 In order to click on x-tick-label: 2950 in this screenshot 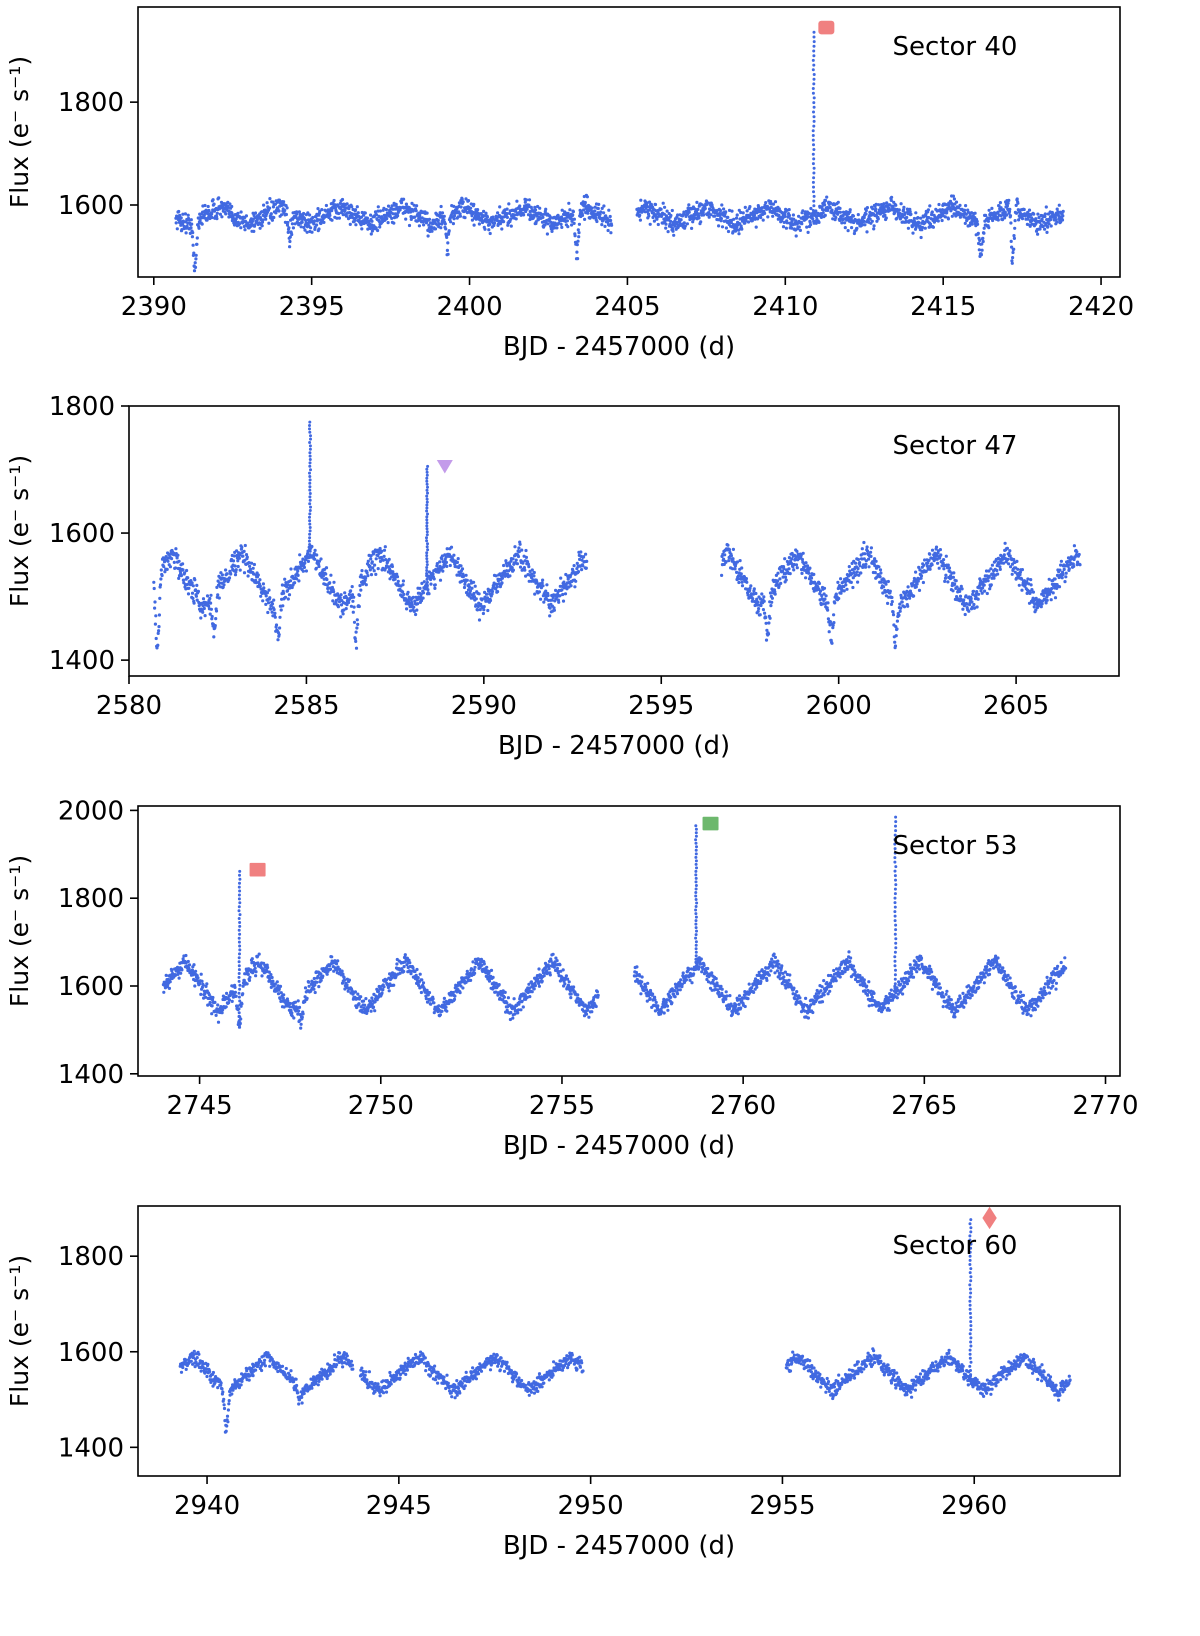, I will do `click(591, 1506)`.